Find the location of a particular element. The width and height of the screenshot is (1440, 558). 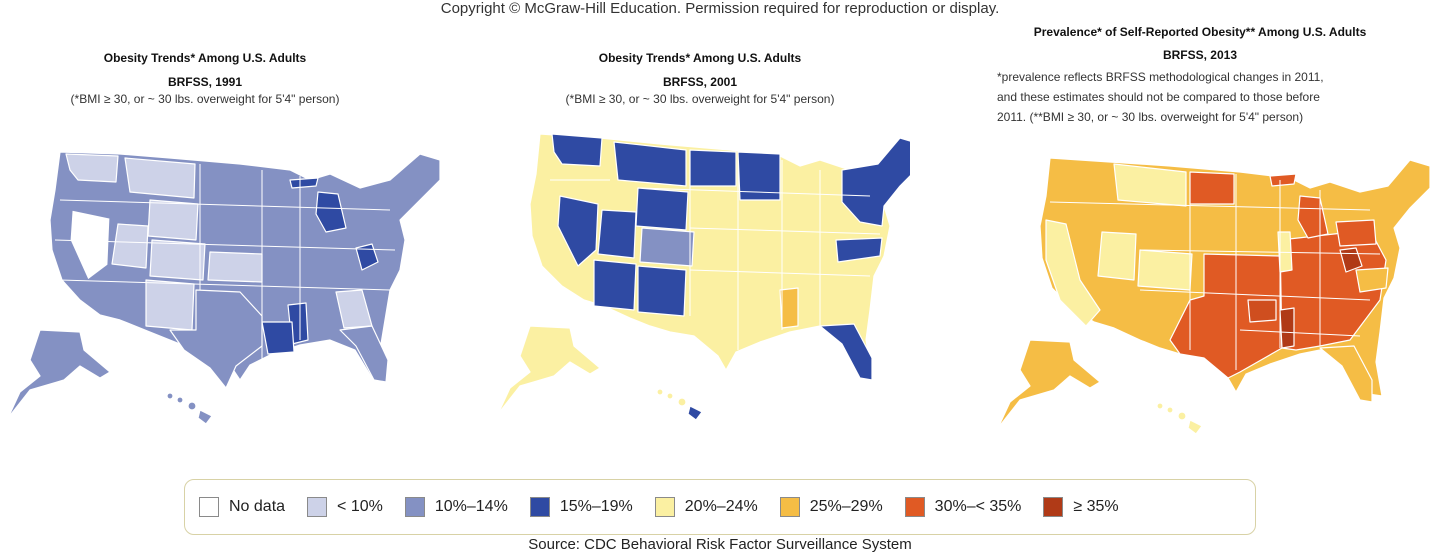

state-northeast is located at coordinates (875, 182).